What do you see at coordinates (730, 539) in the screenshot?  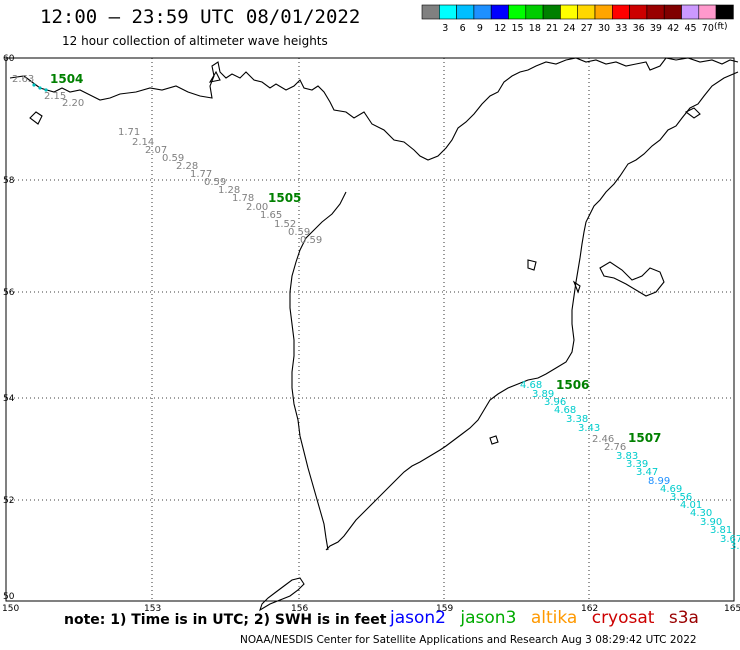 I see `swh-value: 3.67` at bounding box center [730, 539].